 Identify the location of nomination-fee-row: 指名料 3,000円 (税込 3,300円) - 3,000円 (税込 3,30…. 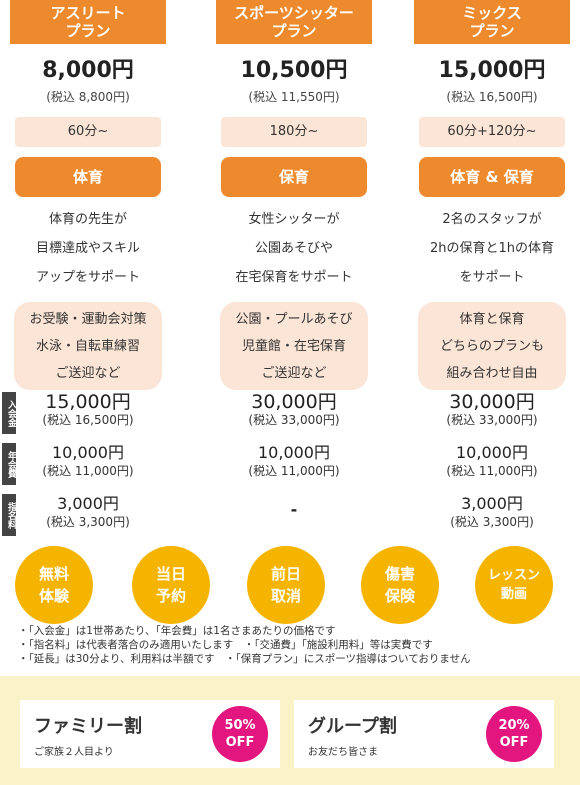
(290, 516).